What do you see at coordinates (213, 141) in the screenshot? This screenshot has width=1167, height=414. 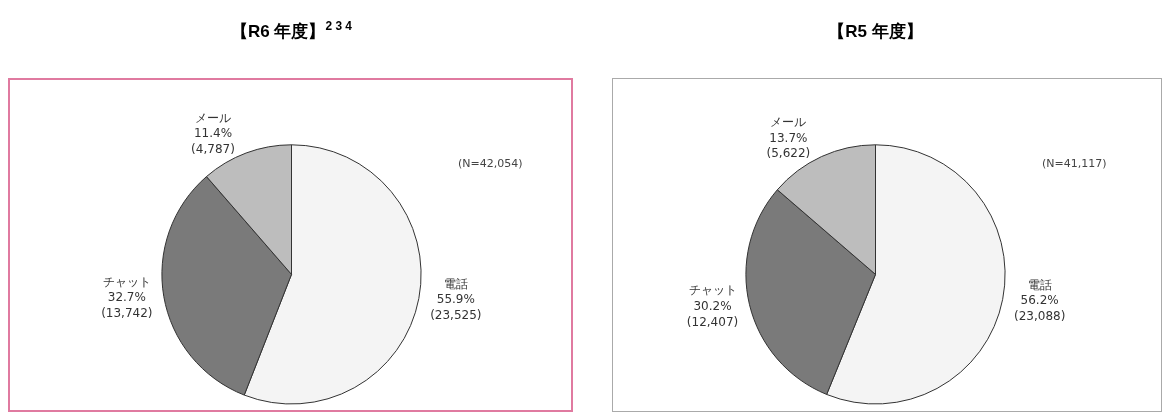 I see `data-label: 11.4% (4,787)` at bounding box center [213, 141].